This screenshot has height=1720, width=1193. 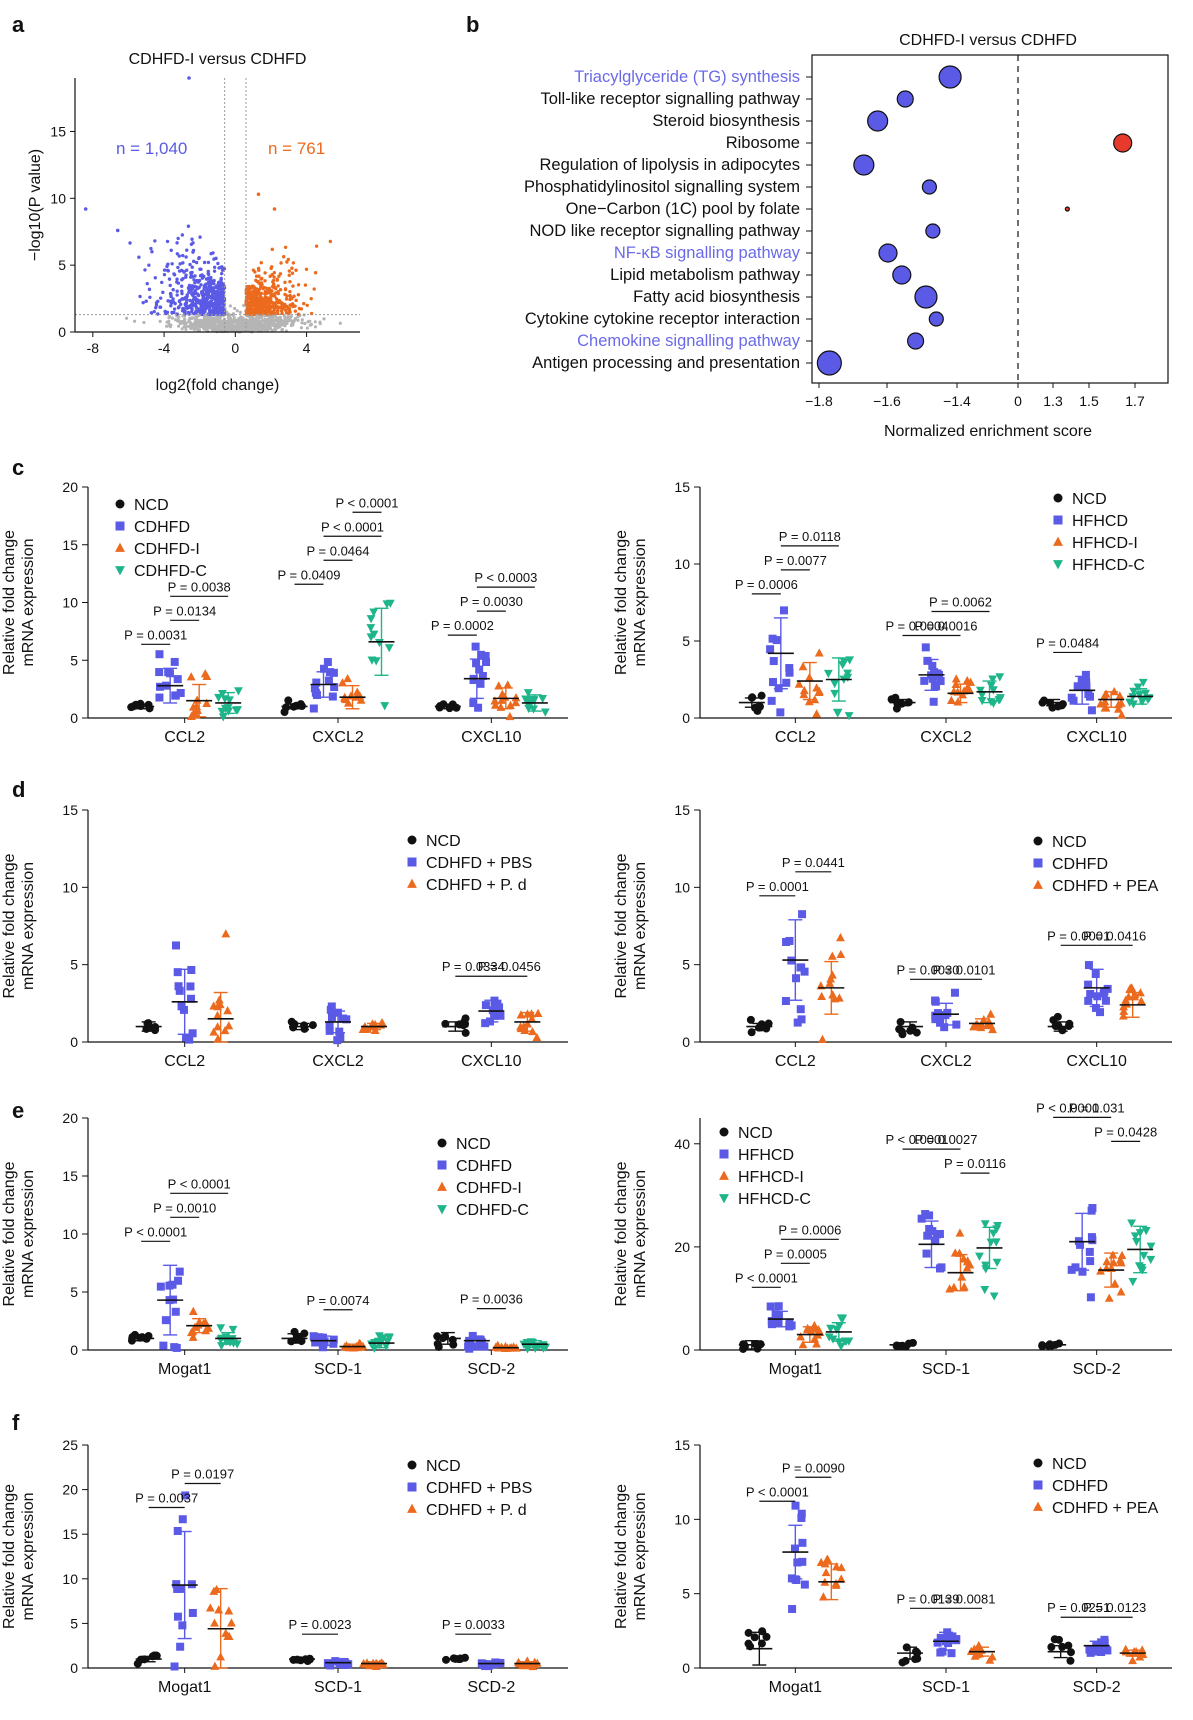 I want to click on p-value-label: P = 0.0118, so click(x=810, y=536).